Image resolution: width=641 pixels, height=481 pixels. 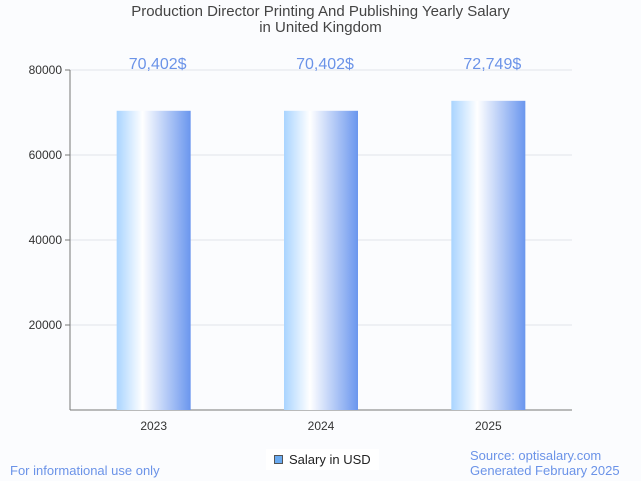 I want to click on y-tick-label: 40000, so click(x=46, y=240).